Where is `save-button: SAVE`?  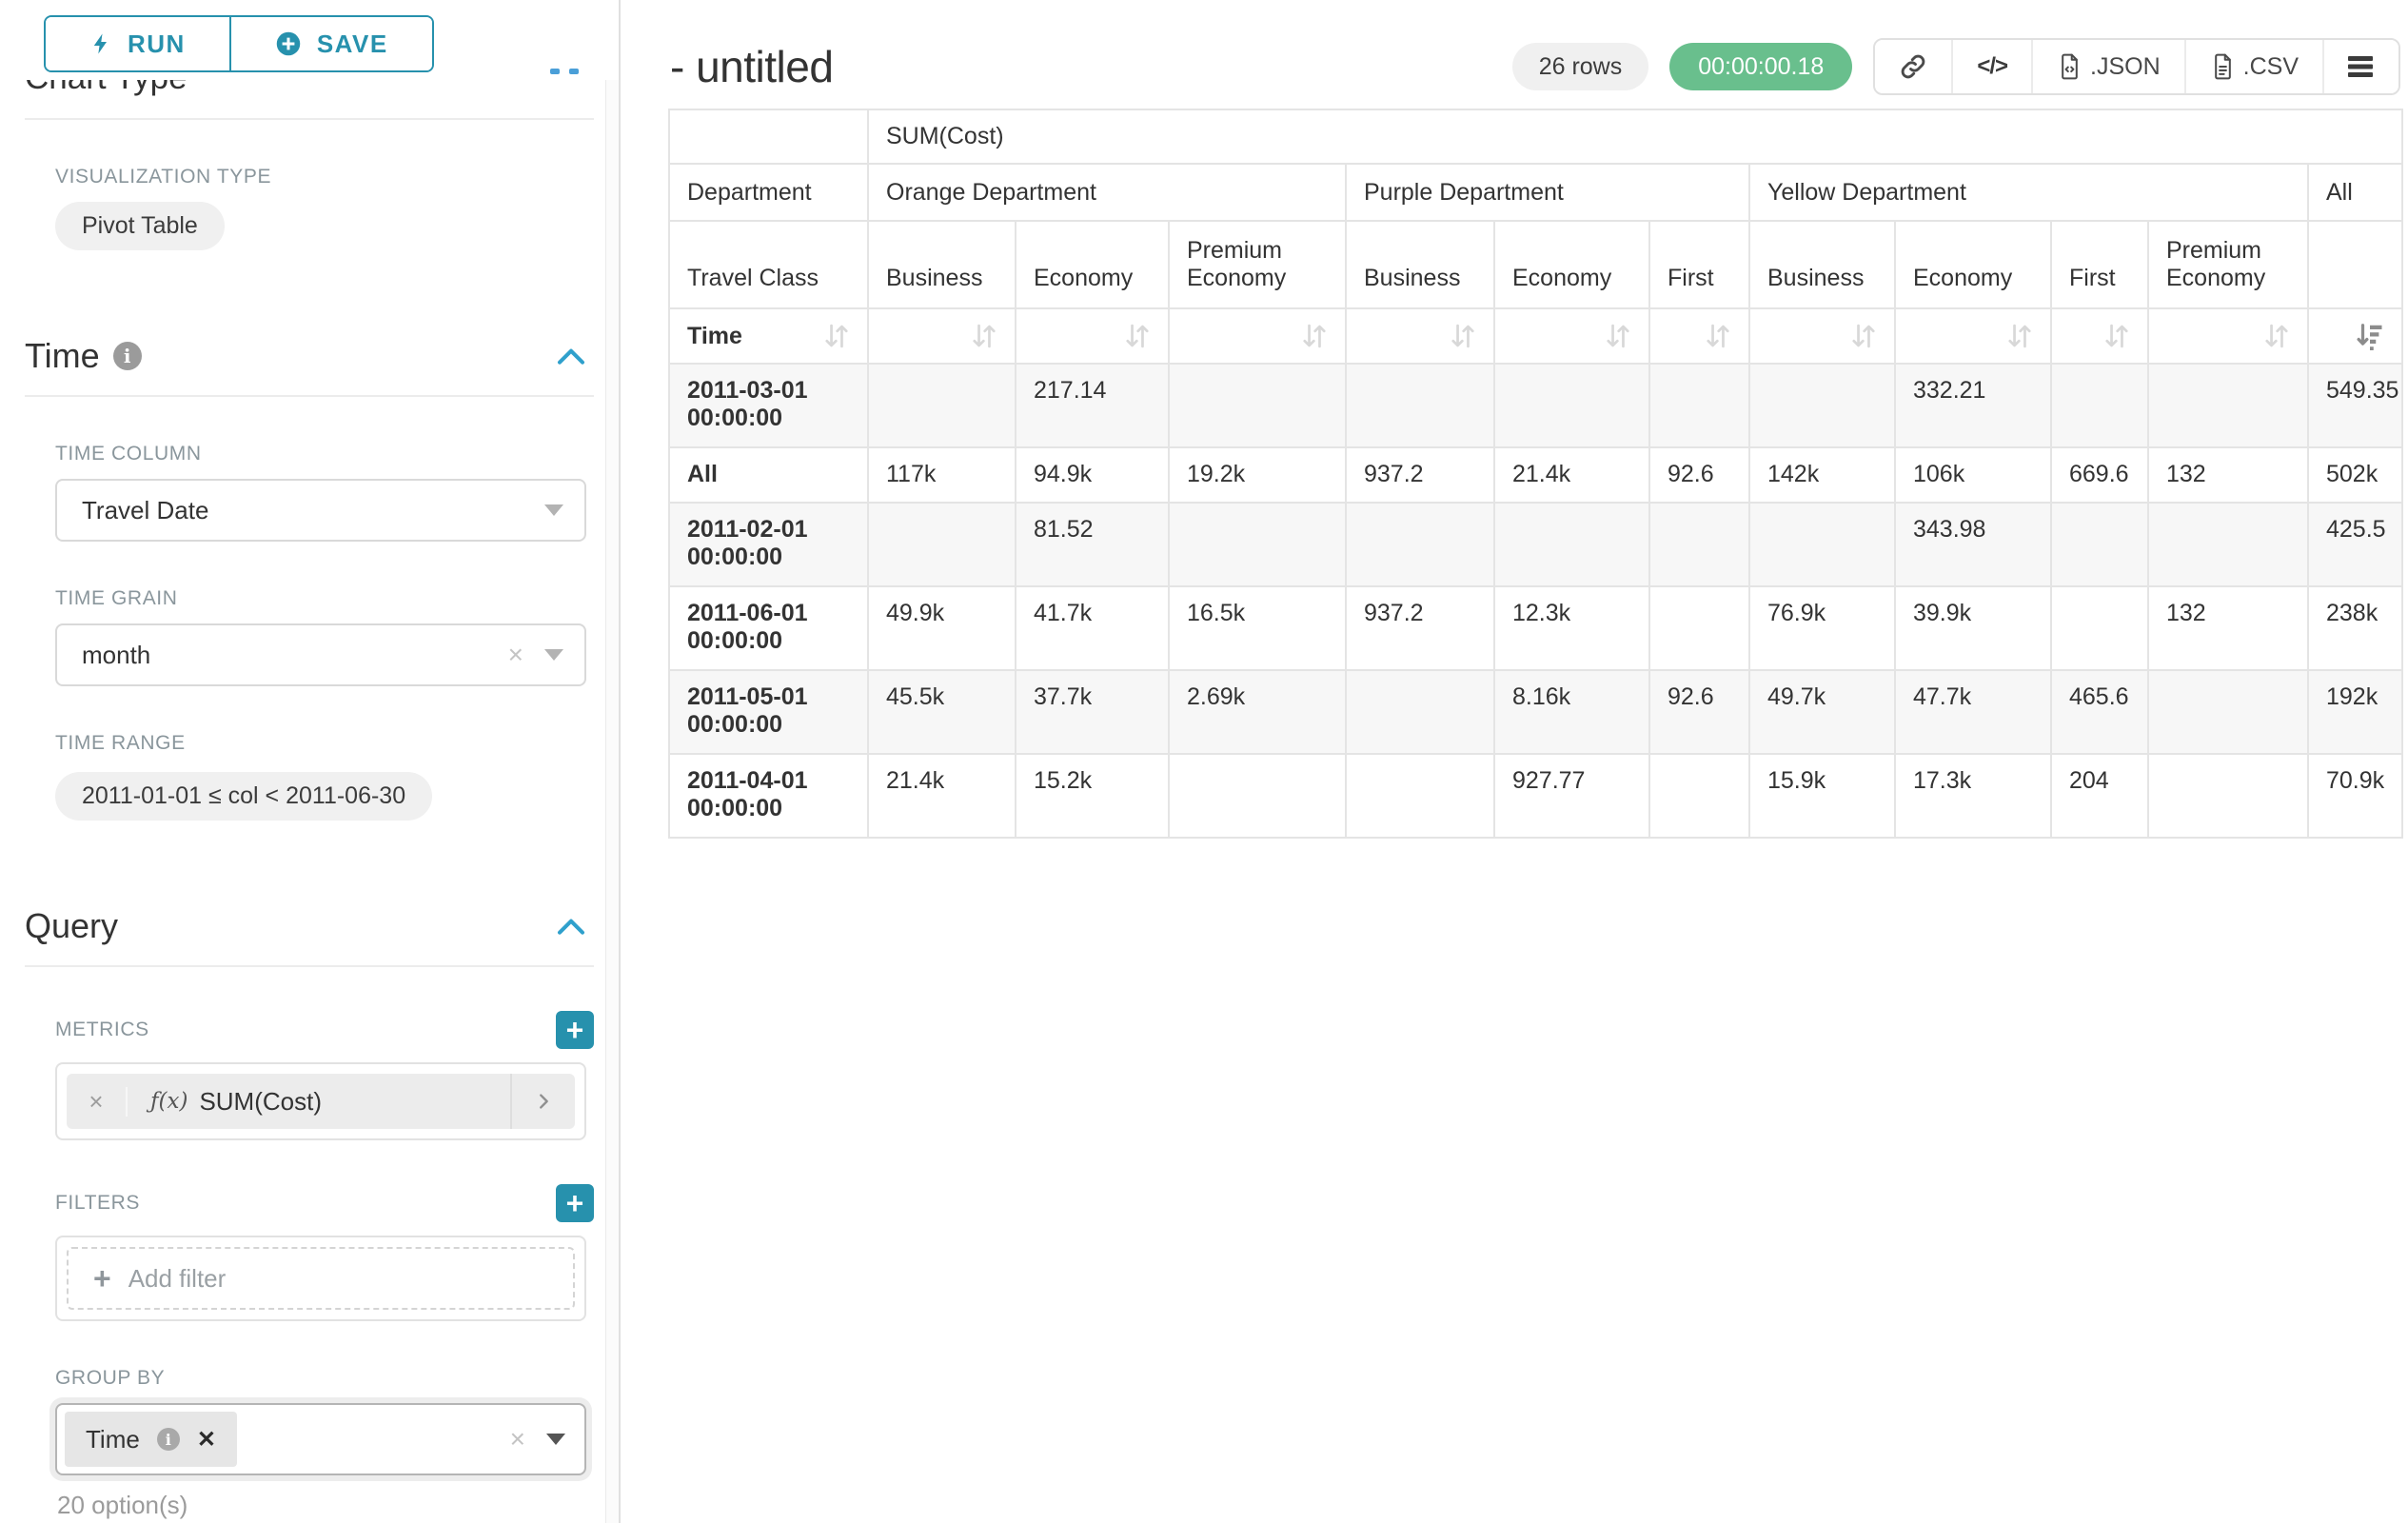 save-button: SAVE is located at coordinates (330, 44).